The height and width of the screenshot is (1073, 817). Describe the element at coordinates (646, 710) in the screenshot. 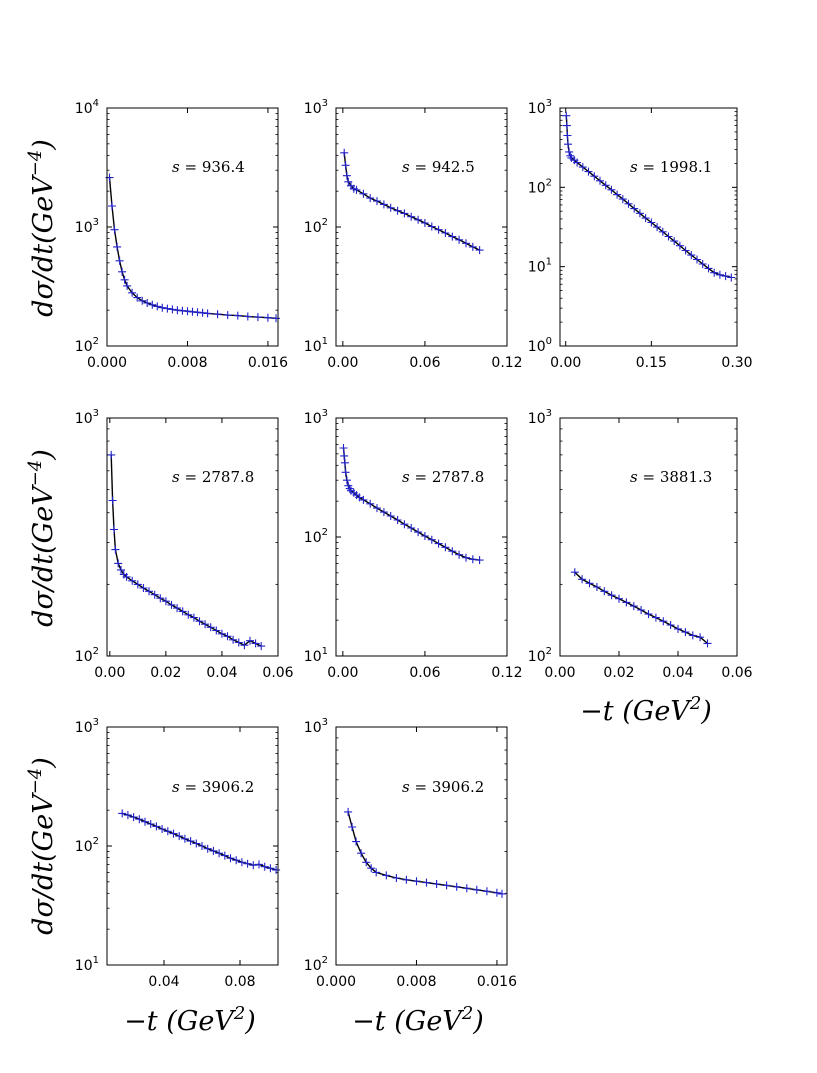

I see `x-axis-title: −t (GeV2)` at that location.